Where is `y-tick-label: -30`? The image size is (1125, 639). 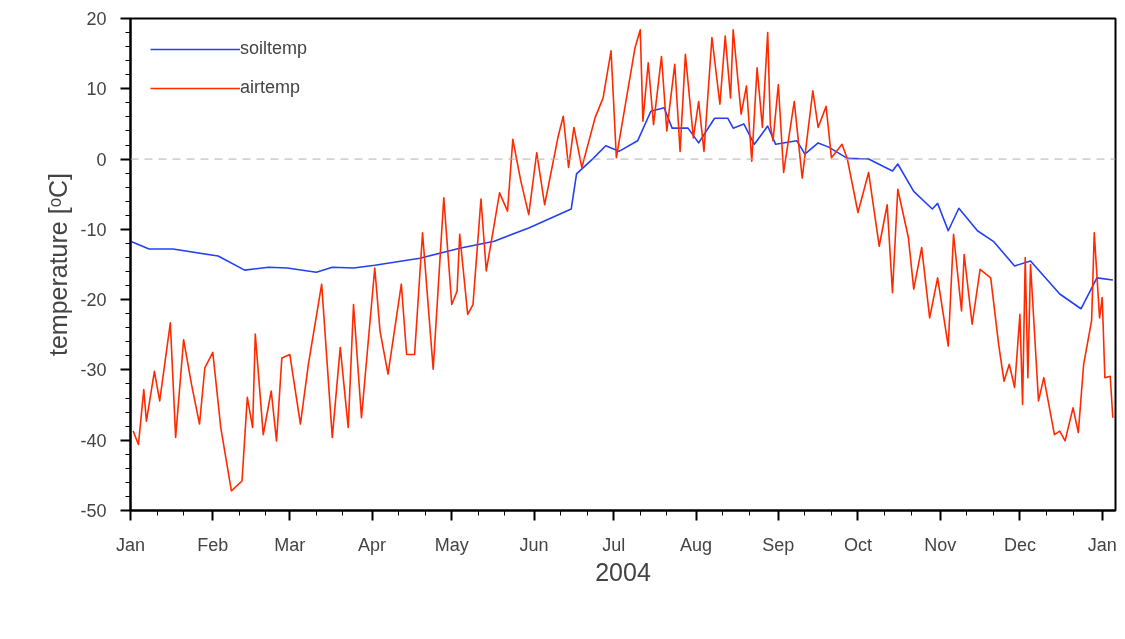
y-tick-label: -30 is located at coordinates (93, 370).